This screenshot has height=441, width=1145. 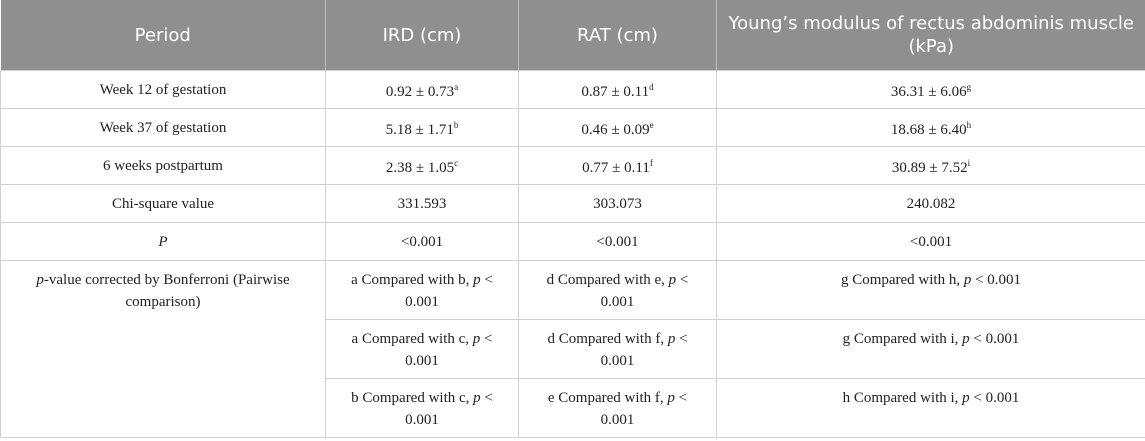 What do you see at coordinates (969, 163) in the screenshot?
I see `superscript: i` at bounding box center [969, 163].